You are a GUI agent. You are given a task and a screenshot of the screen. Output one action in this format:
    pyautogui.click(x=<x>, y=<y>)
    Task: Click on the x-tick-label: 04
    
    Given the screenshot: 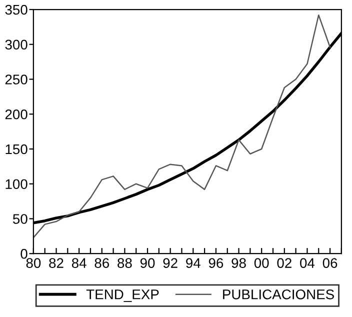 What is the action you would take?
    pyautogui.click(x=307, y=263)
    